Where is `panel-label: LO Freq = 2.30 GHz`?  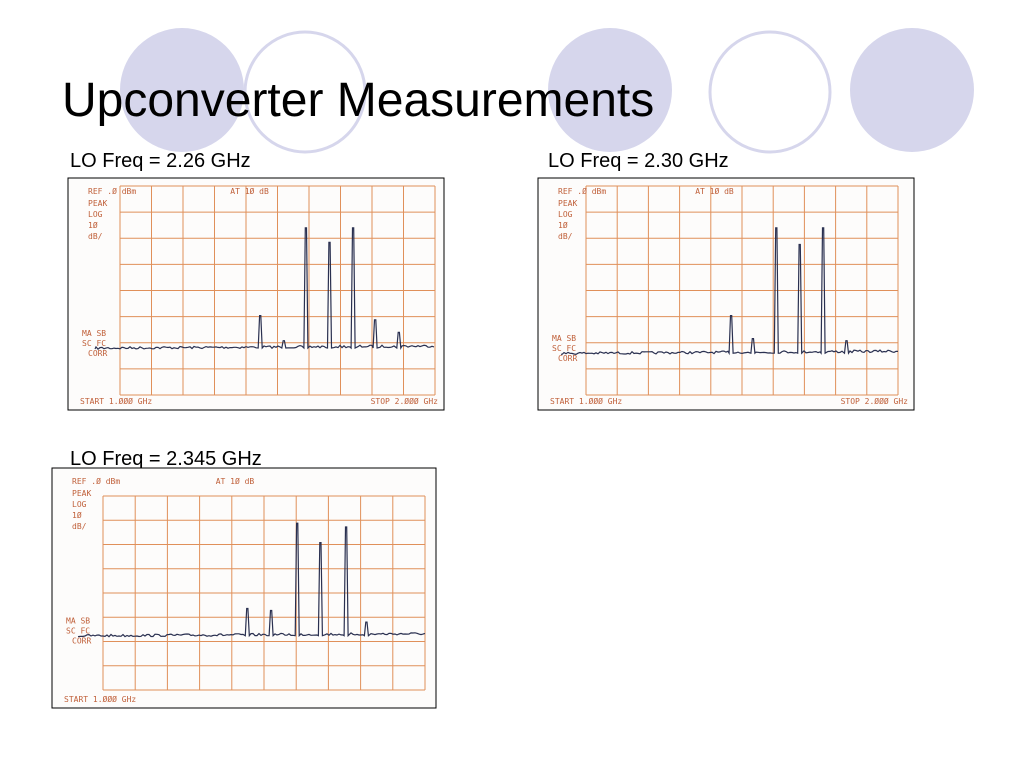
panel-label: LO Freq = 2.30 GHz is located at coordinates (638, 161).